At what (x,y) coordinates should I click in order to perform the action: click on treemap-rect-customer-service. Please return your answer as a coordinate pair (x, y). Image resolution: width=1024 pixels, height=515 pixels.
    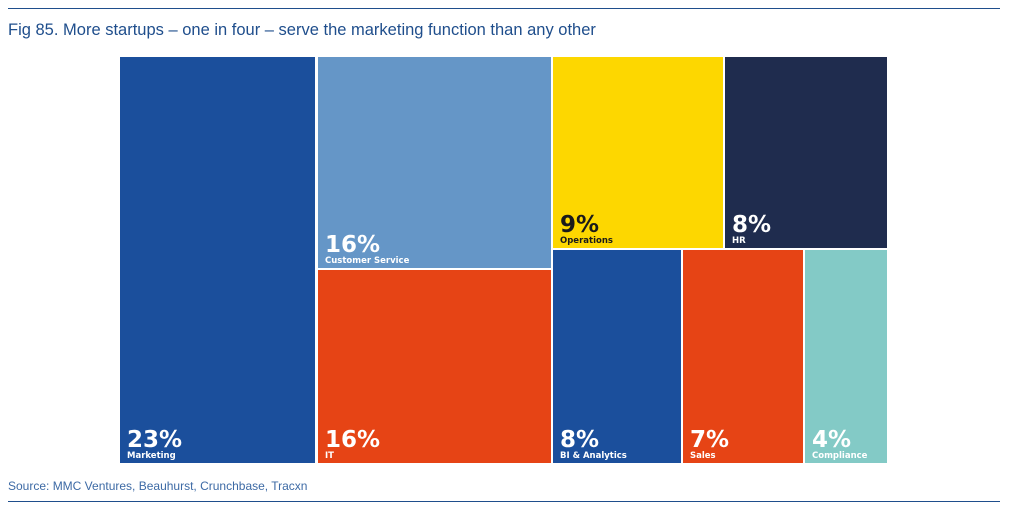
    Looking at the image, I should click on (434, 162).